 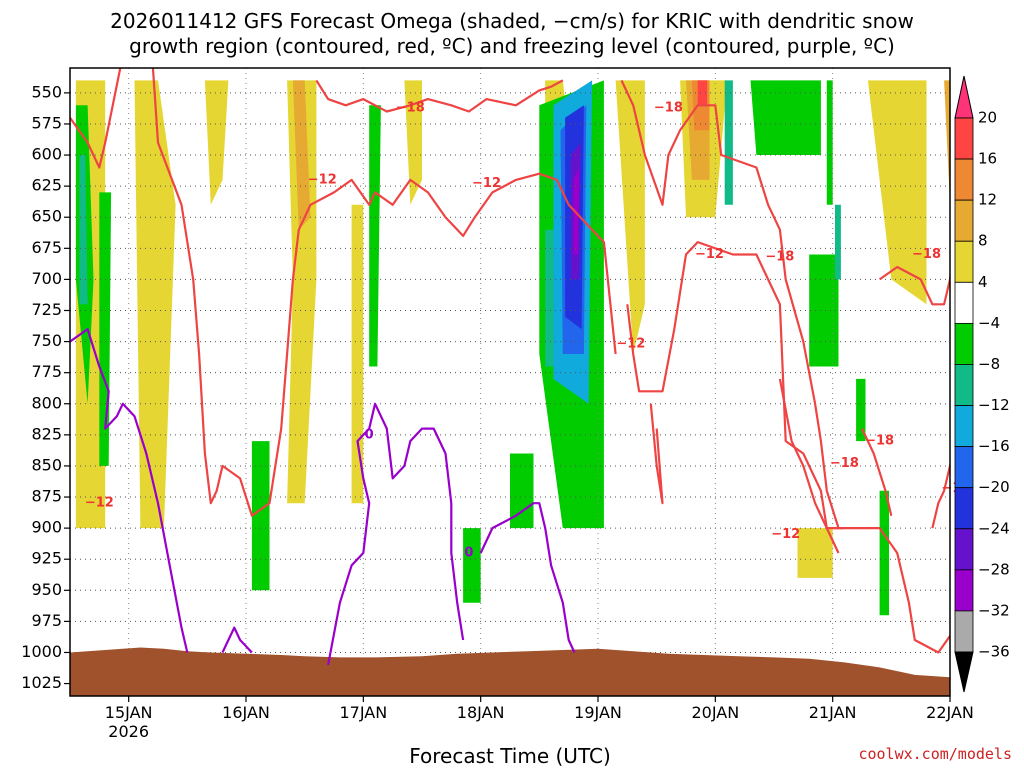 What do you see at coordinates (46, 464) in the screenshot?
I see `y-tick-label-12: 850` at bounding box center [46, 464].